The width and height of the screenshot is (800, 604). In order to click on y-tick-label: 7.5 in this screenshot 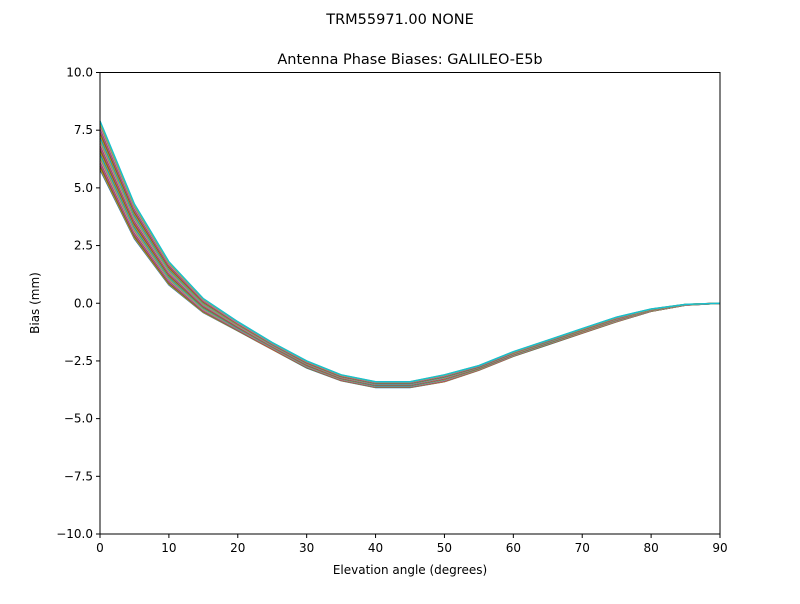, I will do `click(83, 130)`.